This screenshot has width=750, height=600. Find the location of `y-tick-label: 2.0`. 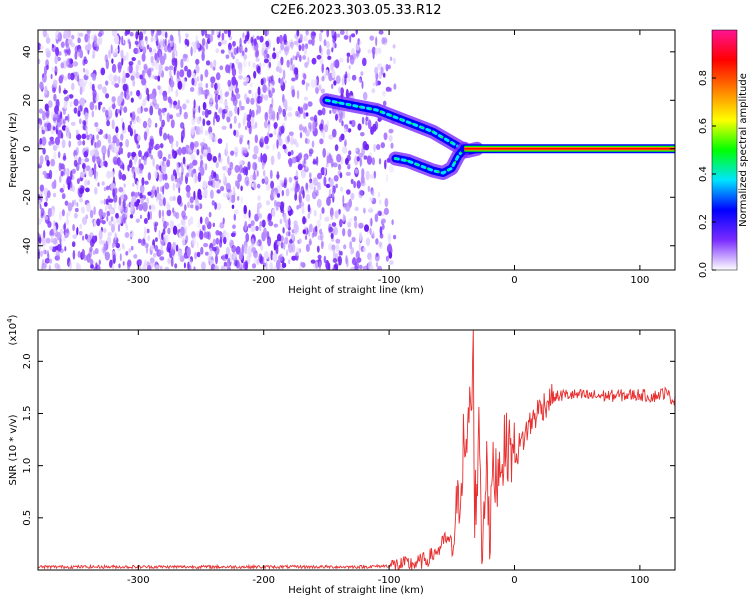

y-tick-label: 2.0 is located at coordinates (27, 361).